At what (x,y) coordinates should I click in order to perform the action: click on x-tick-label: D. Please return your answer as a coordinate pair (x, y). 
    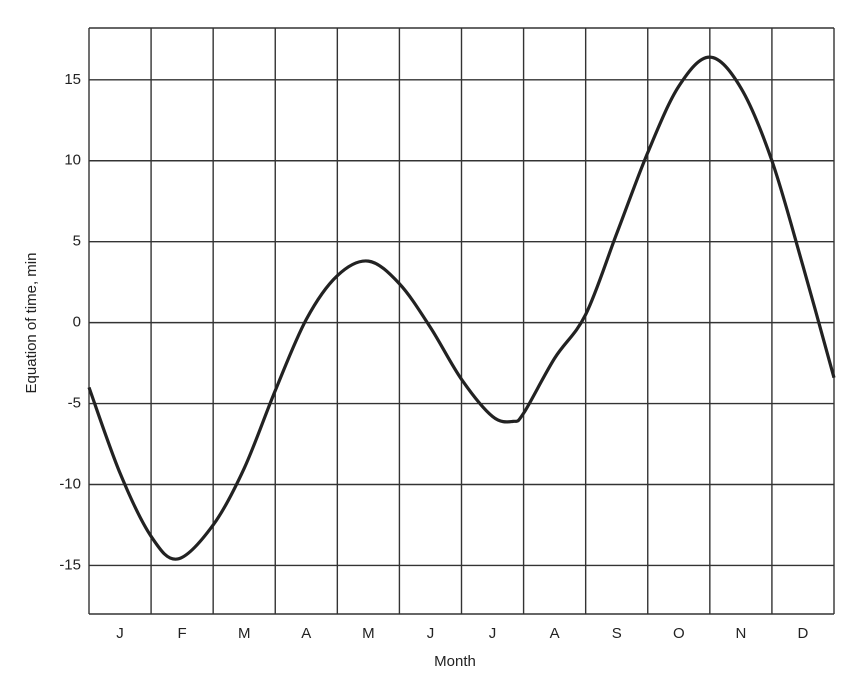
    Looking at the image, I should click on (803, 633).